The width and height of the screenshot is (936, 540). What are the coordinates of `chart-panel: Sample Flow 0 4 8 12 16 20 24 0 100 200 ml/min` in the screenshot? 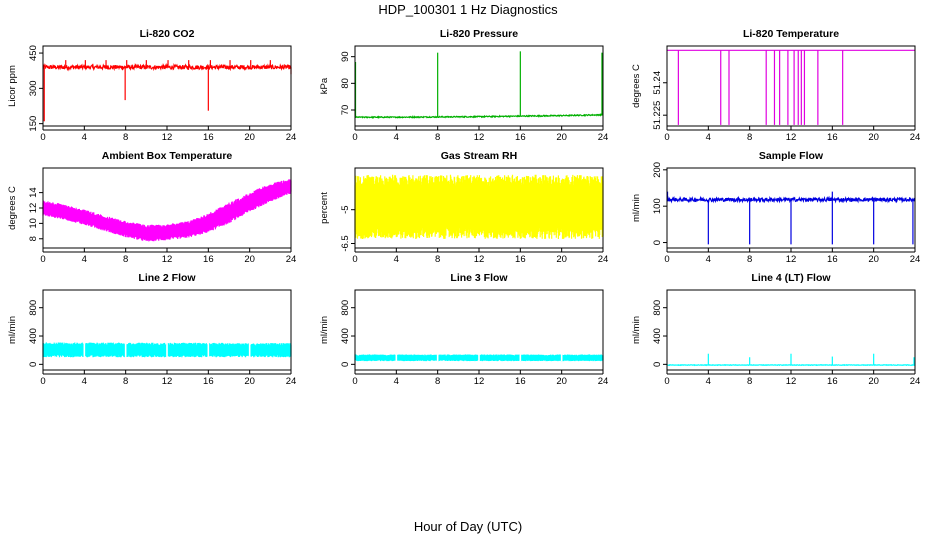 It's located at (775, 207).